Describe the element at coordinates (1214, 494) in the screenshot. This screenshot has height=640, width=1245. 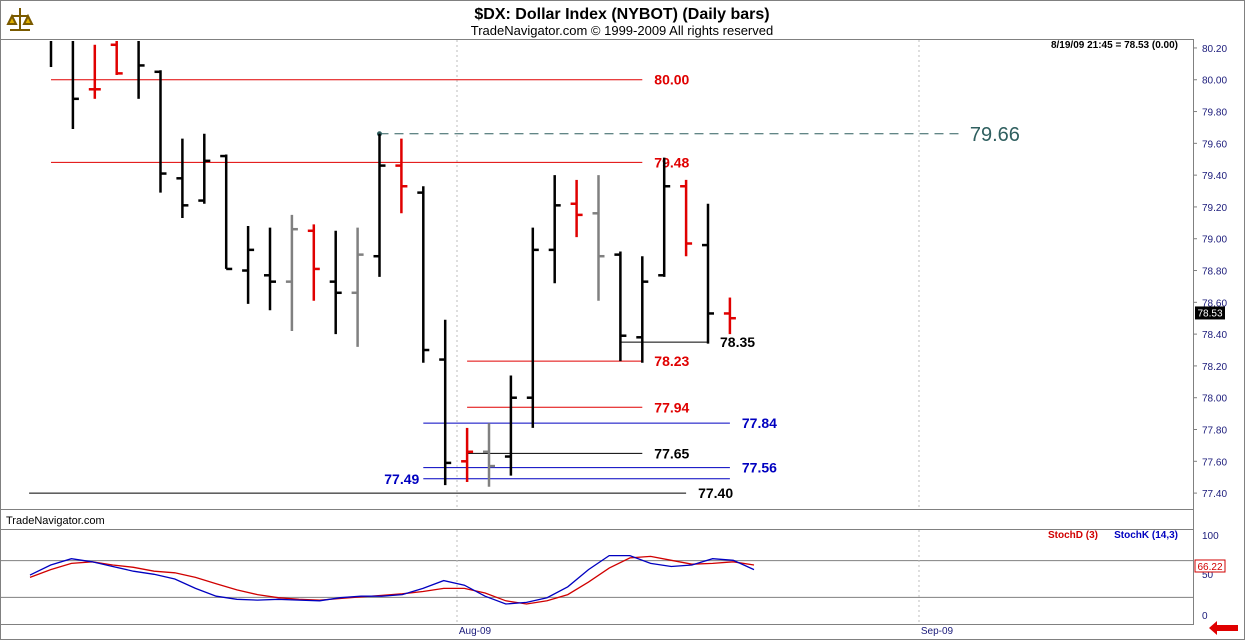
I see `y-tick-label: 77.40` at that location.